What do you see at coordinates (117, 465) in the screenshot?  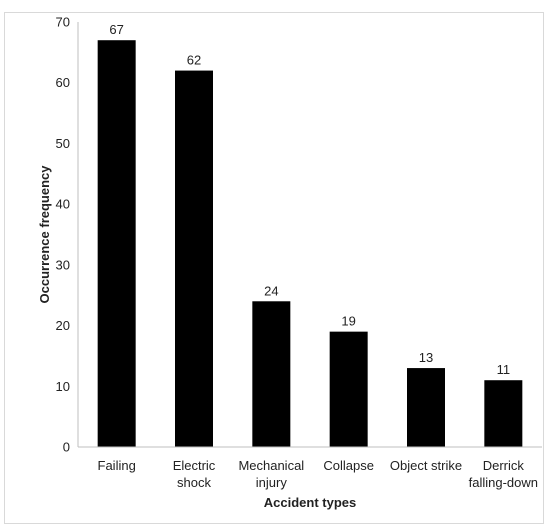 I see `x-category-label: Failing` at bounding box center [117, 465].